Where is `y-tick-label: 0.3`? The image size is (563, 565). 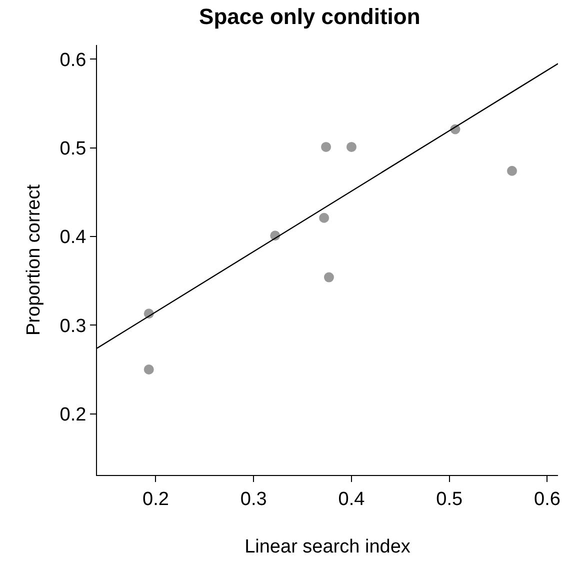 y-tick-label: 0.3 is located at coordinates (73, 326).